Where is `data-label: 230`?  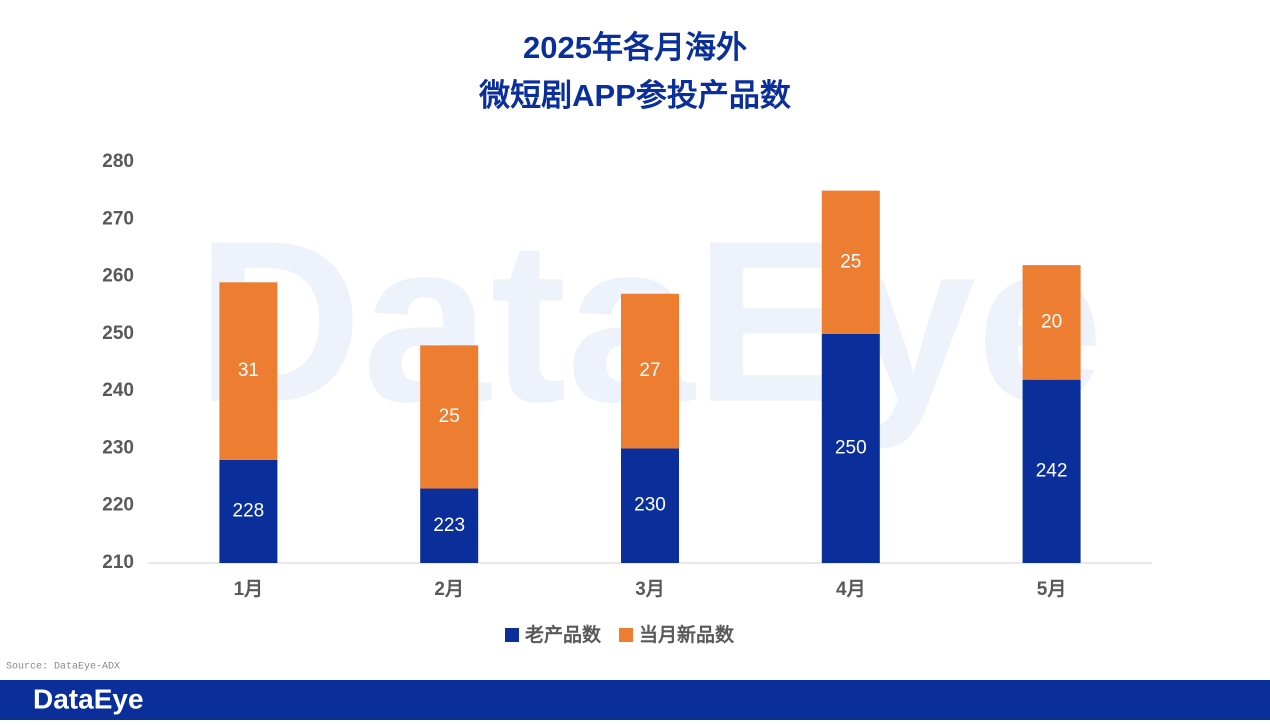
data-label: 230 is located at coordinates (650, 505).